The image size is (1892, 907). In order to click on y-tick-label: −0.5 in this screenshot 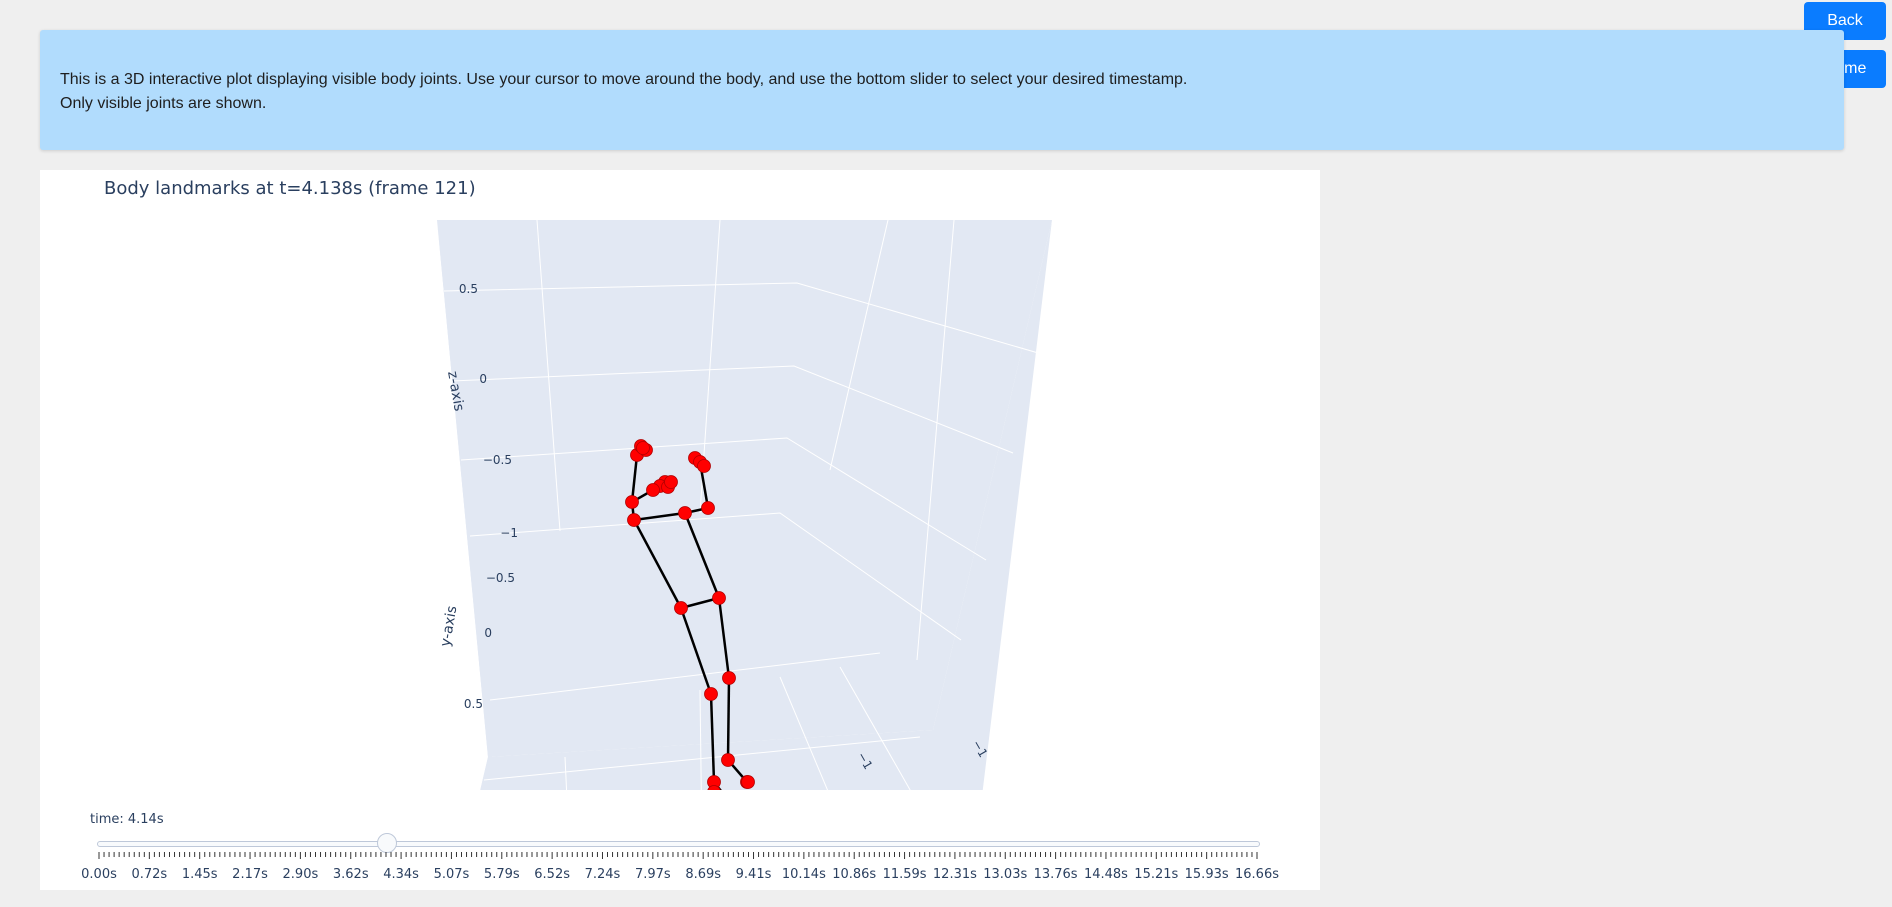, I will do `click(500, 578)`.